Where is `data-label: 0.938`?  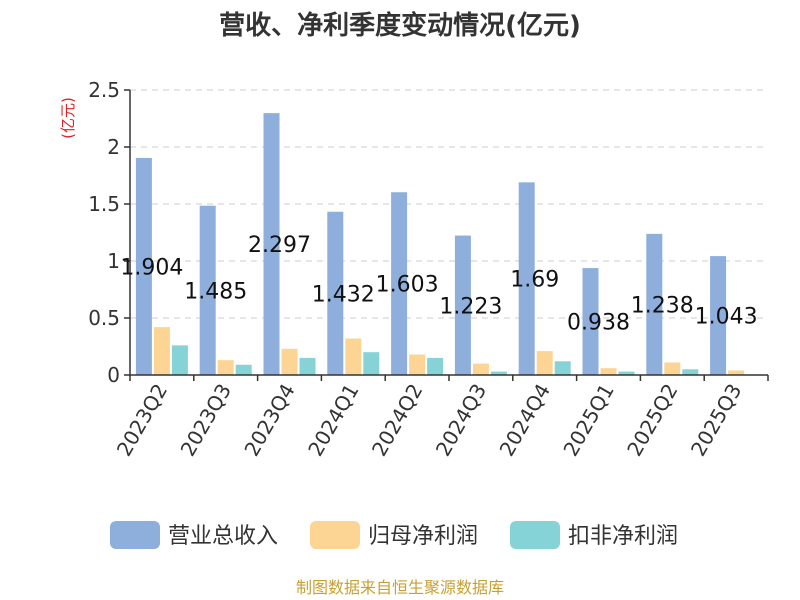 data-label: 0.938 is located at coordinates (598, 323).